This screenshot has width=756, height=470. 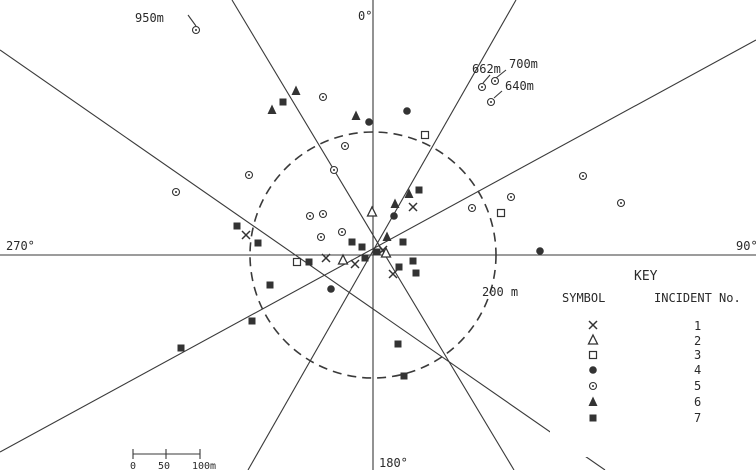 What do you see at coordinates (583, 298) in the screenshot?
I see `key-header-symbol: SYMBOL` at bounding box center [583, 298].